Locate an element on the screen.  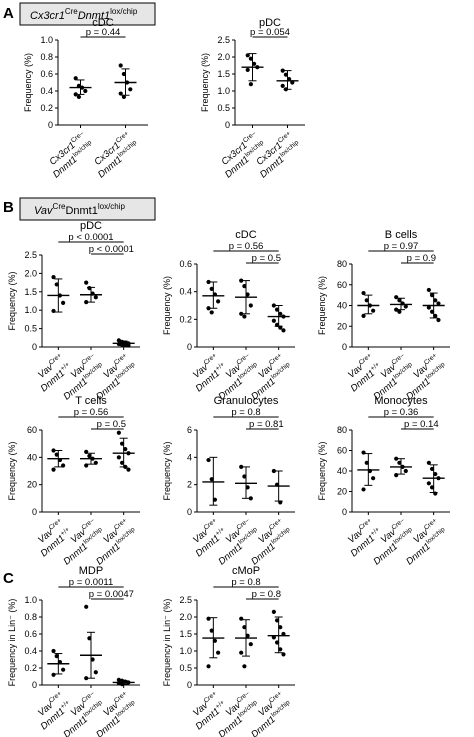
p-value-label: p < 0.0001 is located at coordinates (90, 237).